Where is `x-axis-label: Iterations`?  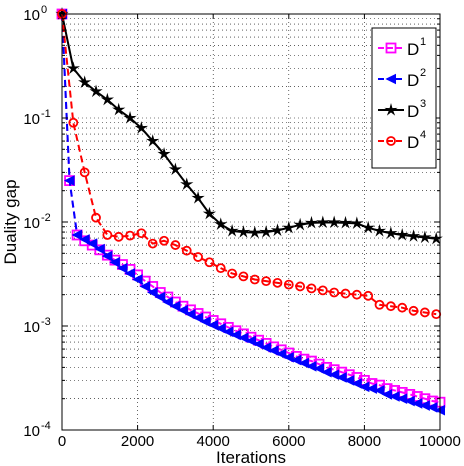
x-axis-label: Iterations is located at coordinates (251, 457).